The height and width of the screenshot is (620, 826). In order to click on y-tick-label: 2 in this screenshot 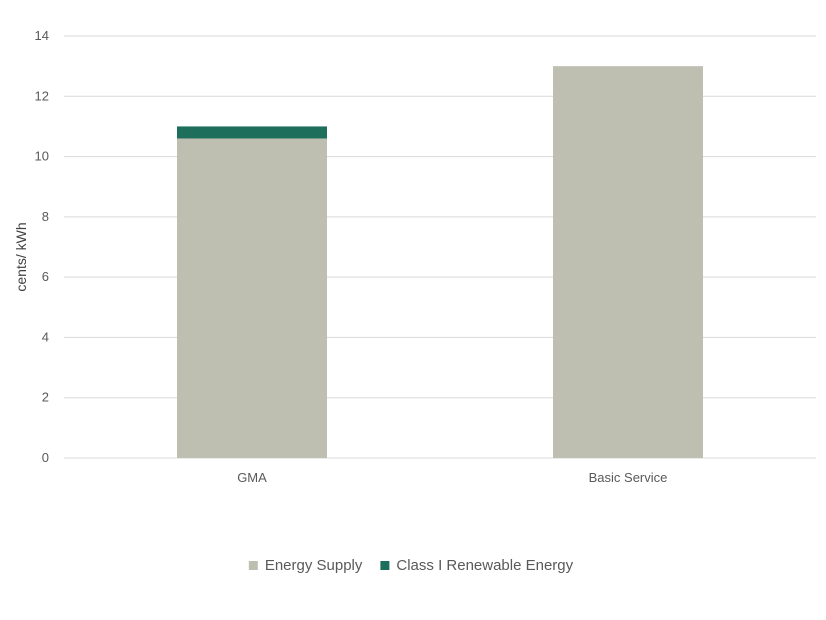, I will do `click(45, 397)`.